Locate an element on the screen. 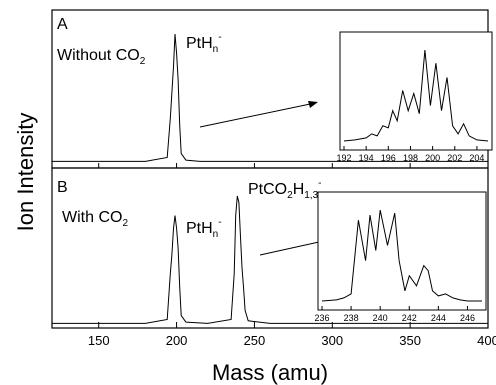 The width and height of the screenshot is (496, 385). inset-x-tick-label: 198 is located at coordinates (410, 158).